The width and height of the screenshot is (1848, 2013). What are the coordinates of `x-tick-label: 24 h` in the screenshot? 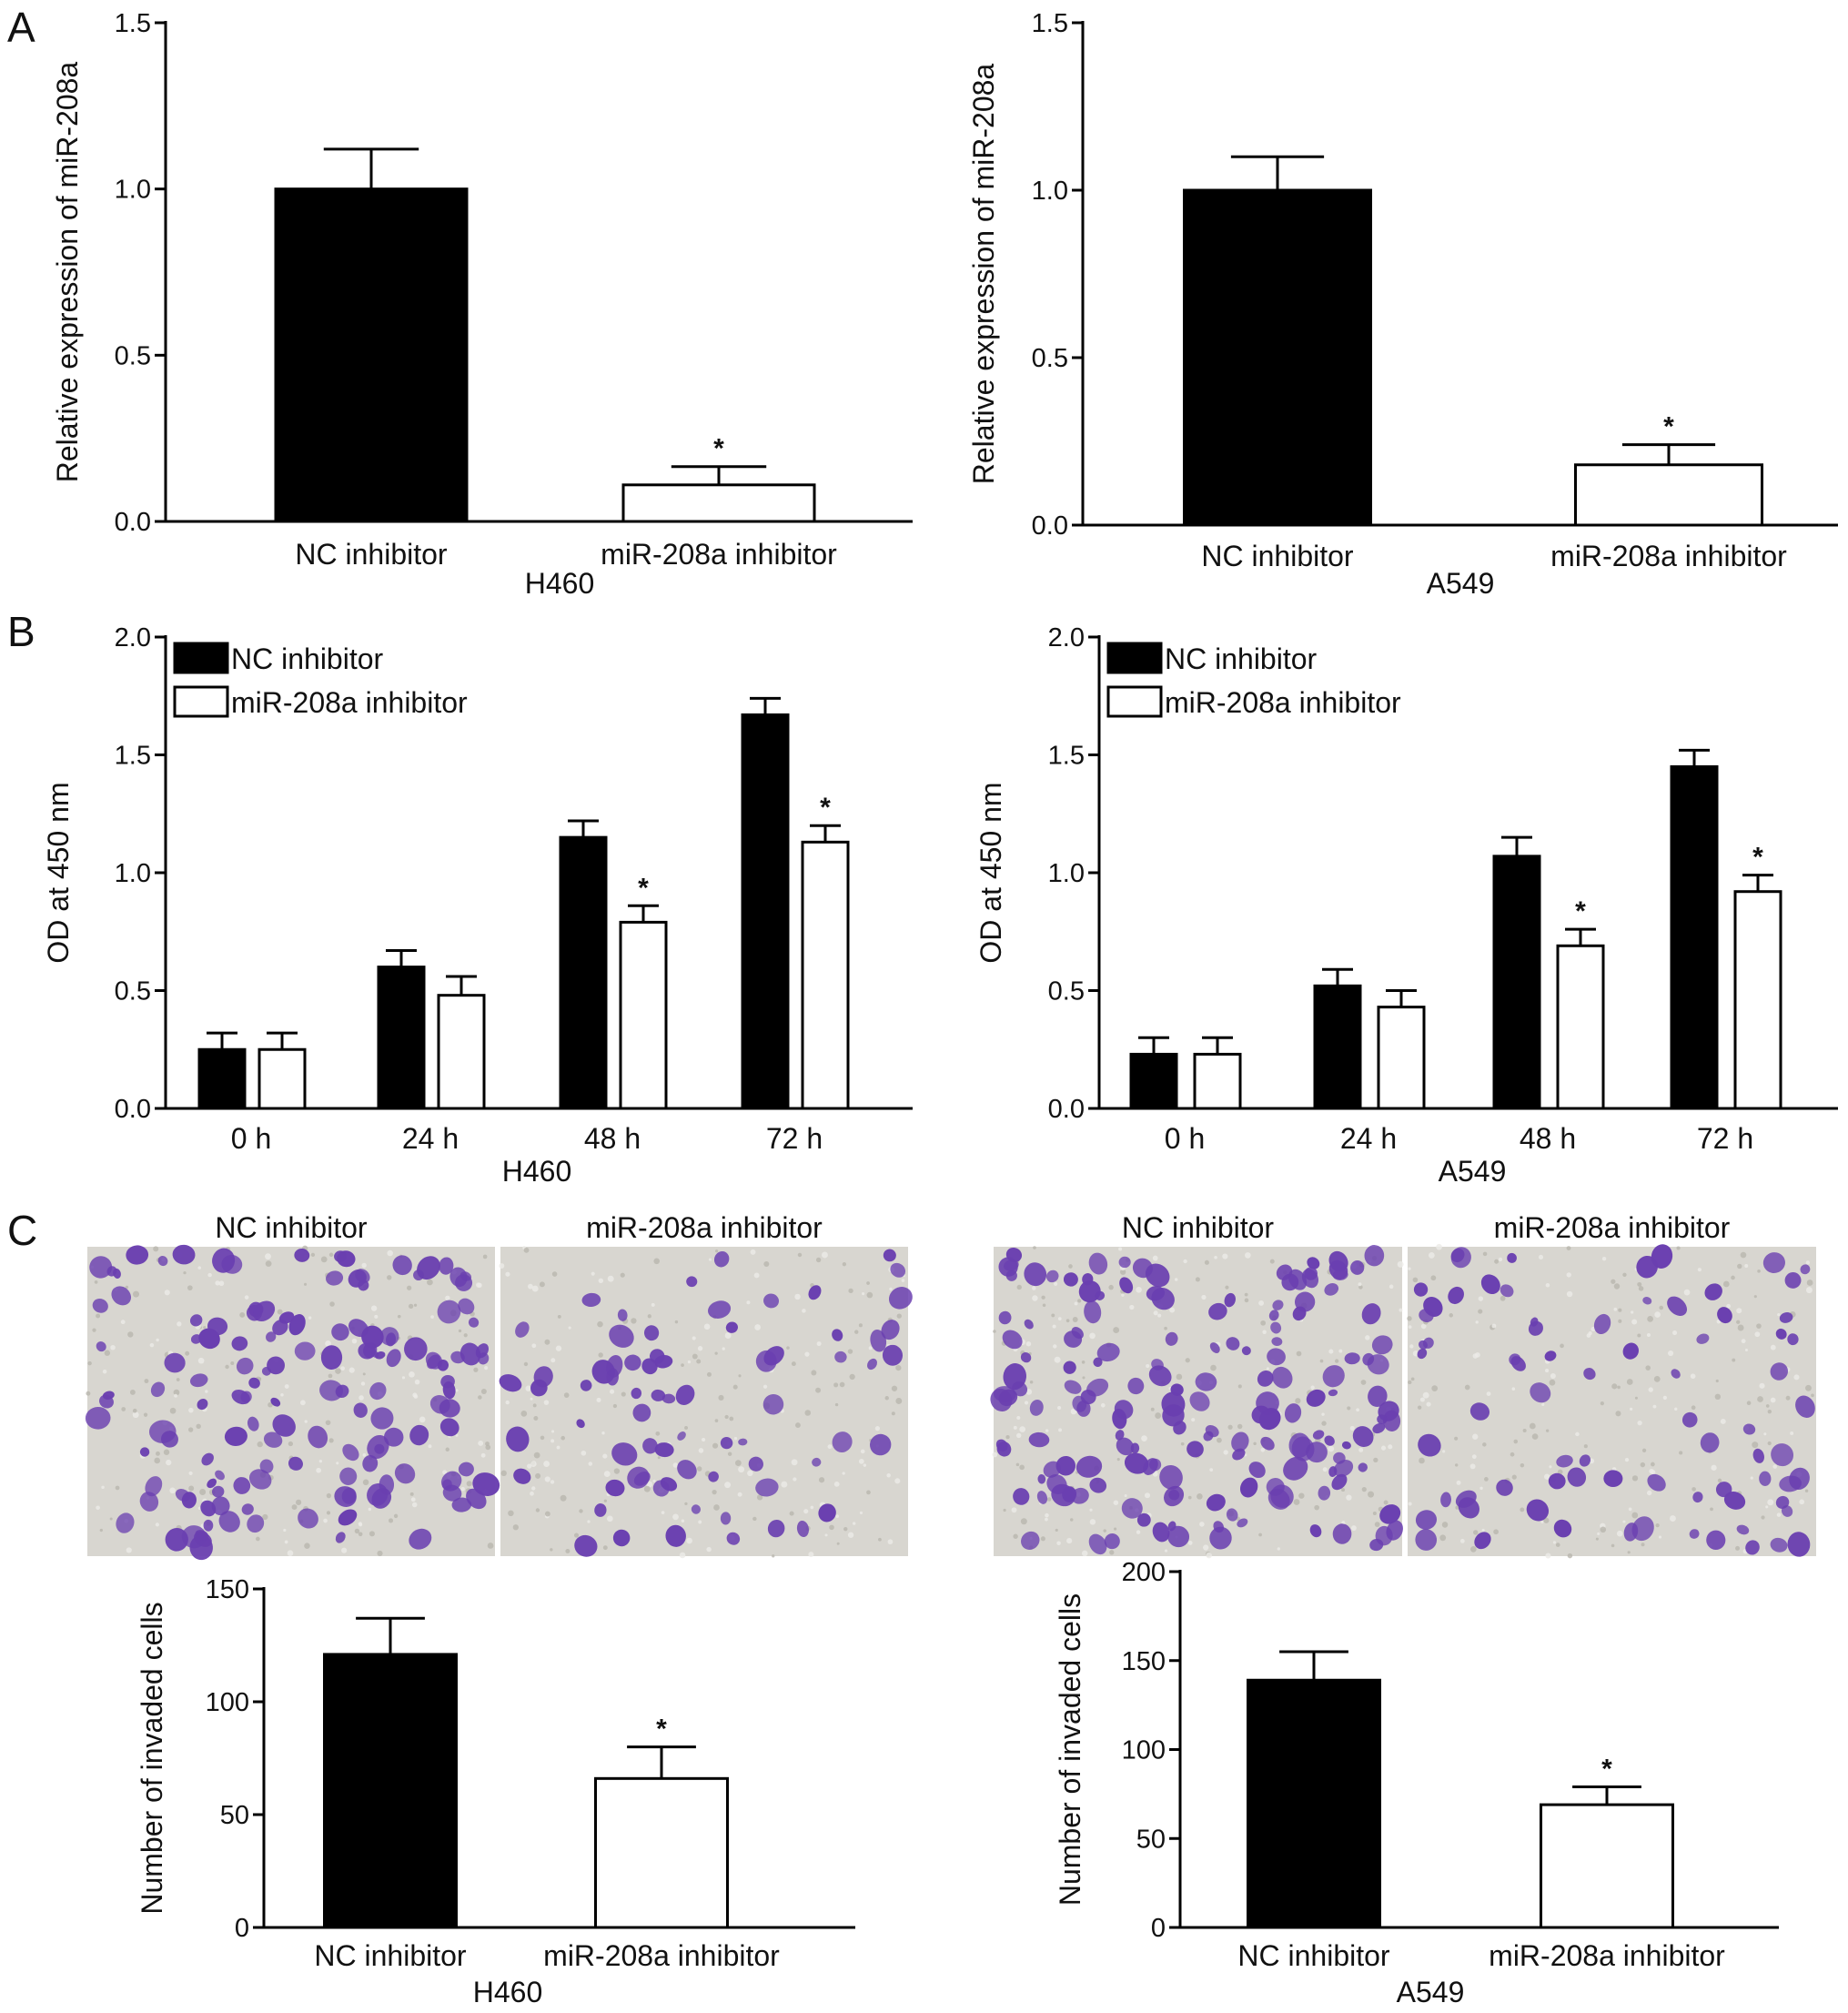 It's located at (1368, 1138).